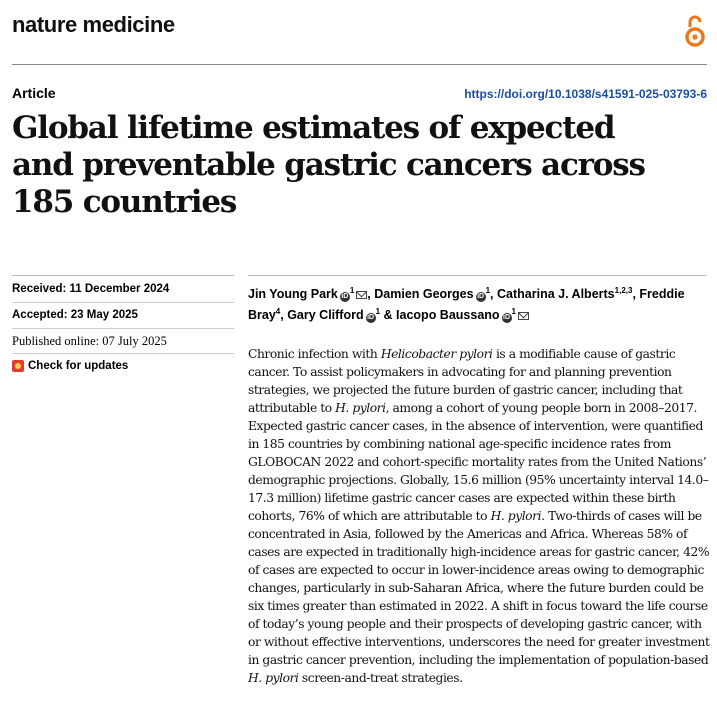  What do you see at coordinates (556, 294) in the screenshot?
I see `author-name: Catharina J. Alberts` at bounding box center [556, 294].